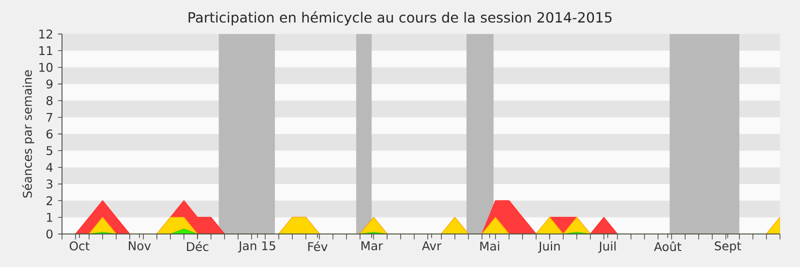  Describe the element at coordinates (49, 184) in the screenshot. I see `y-tick-label: 3` at that location.